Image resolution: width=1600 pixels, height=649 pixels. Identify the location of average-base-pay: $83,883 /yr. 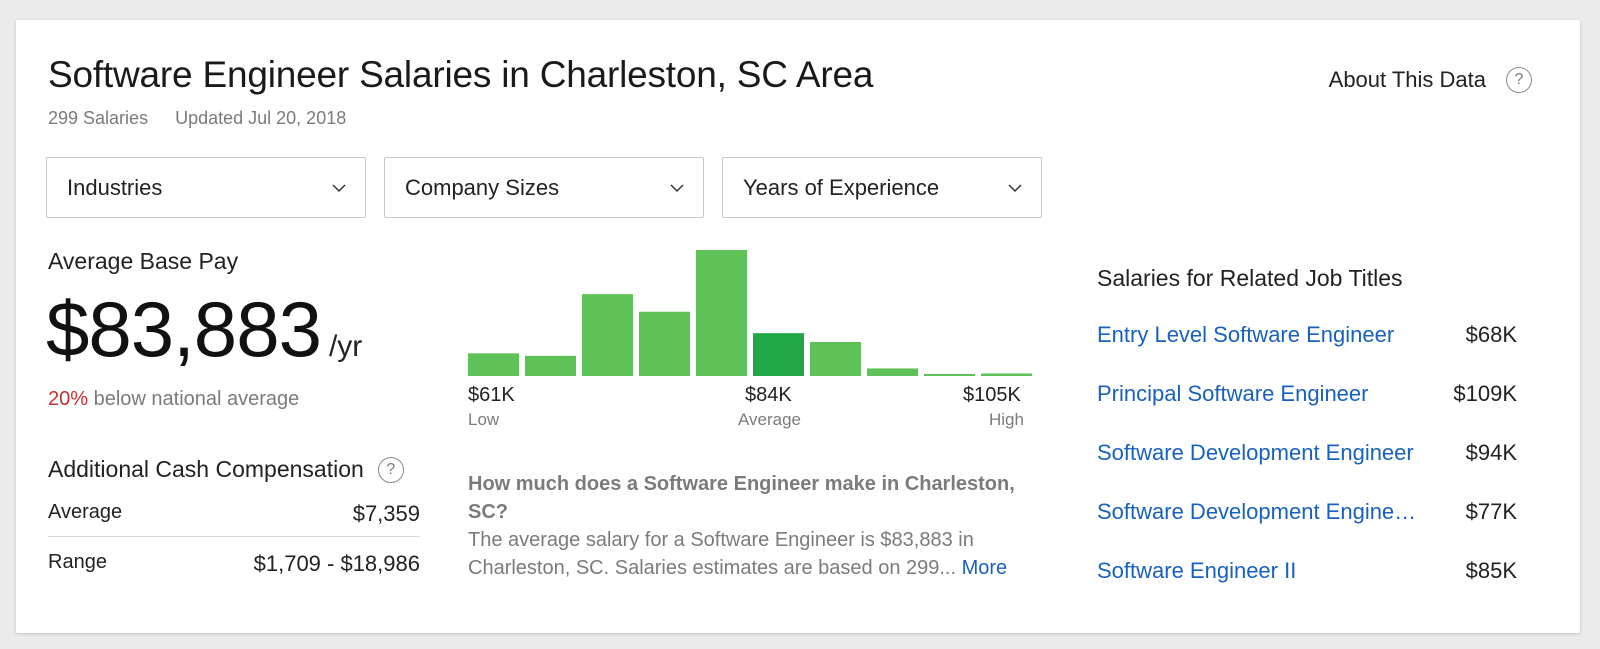
(204, 329).